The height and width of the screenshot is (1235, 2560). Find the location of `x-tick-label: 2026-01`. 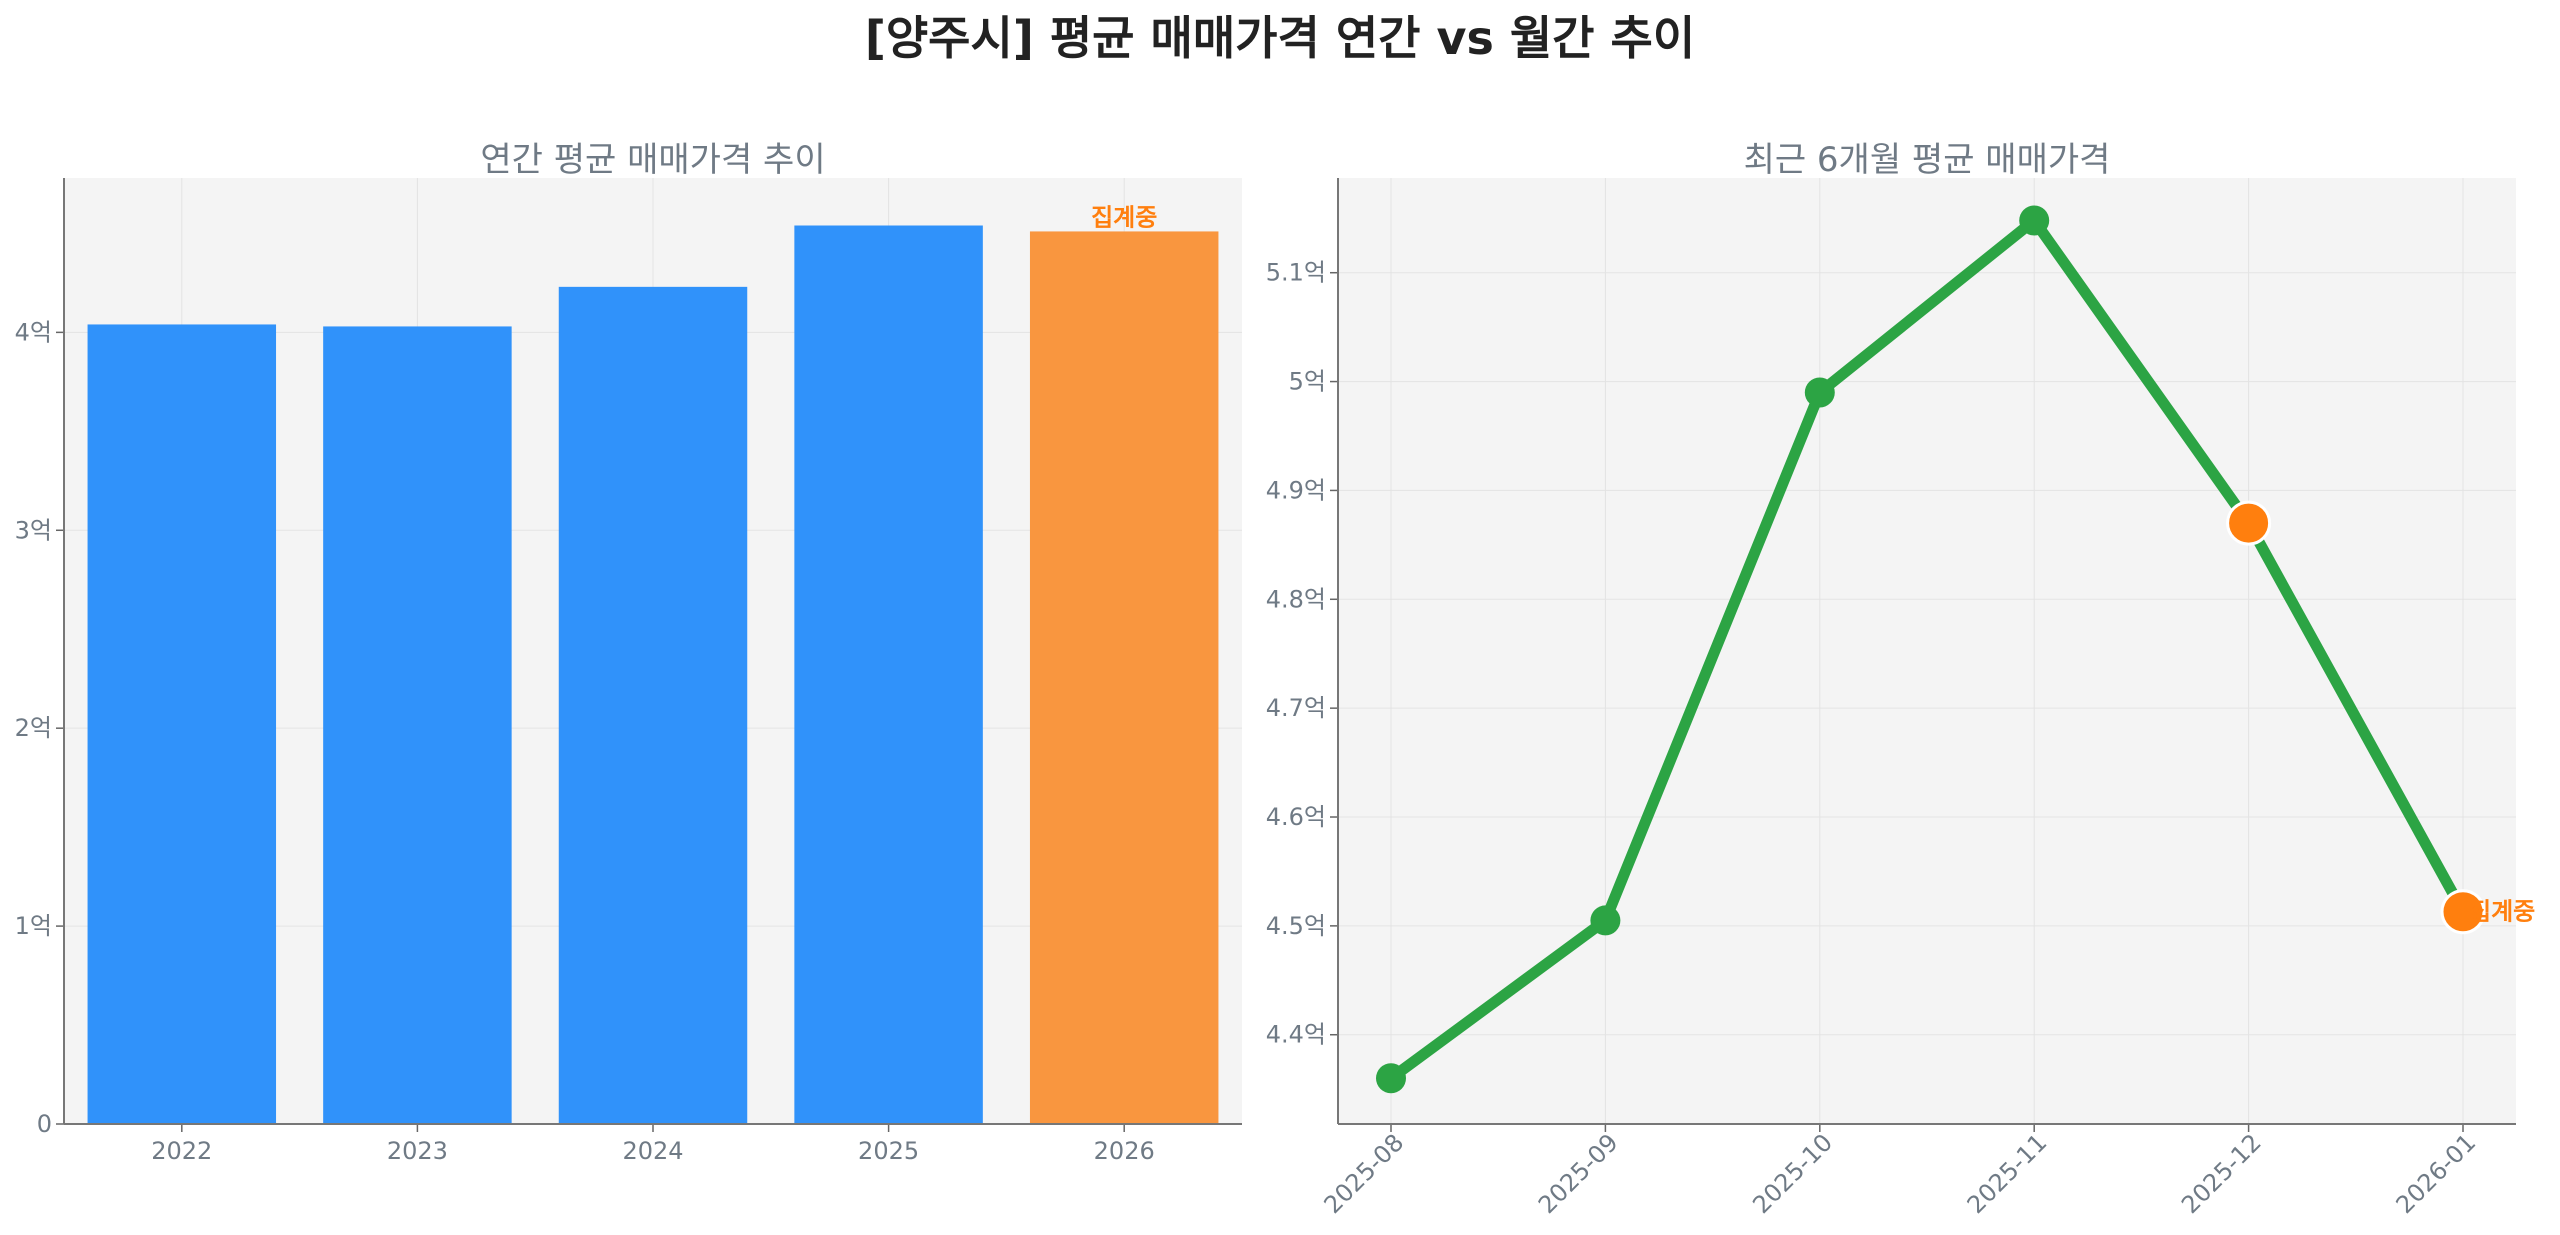

x-tick-label: 2026-01 is located at coordinates (2436, 1173).